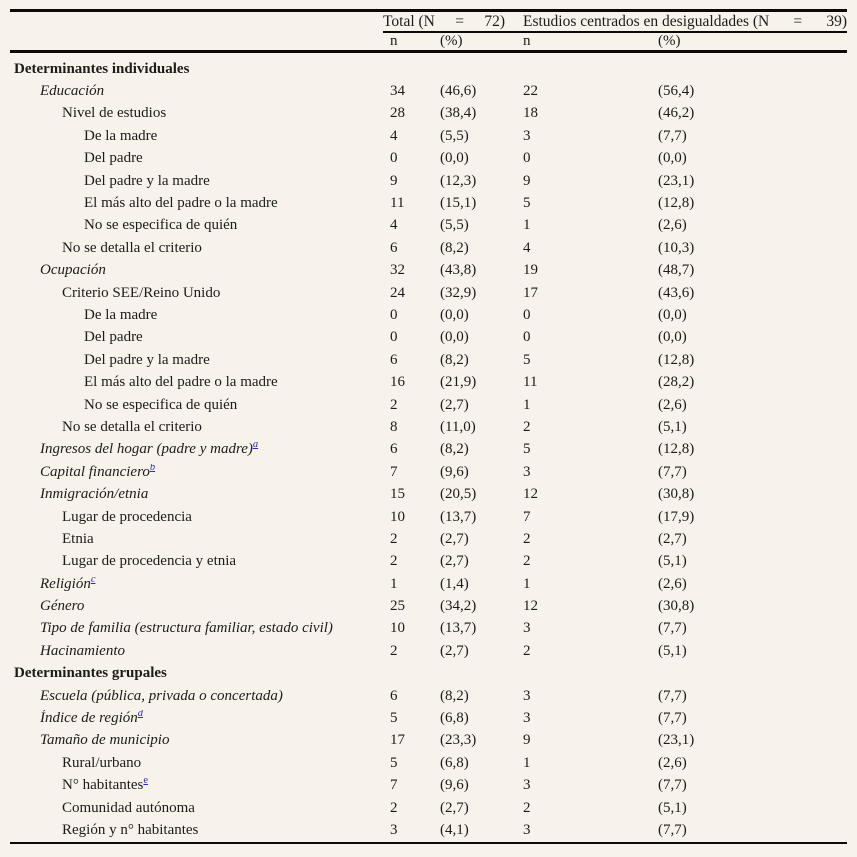 The height and width of the screenshot is (857, 857). Describe the element at coordinates (458, 494) in the screenshot. I see `cell-pct-total: (20,5)` at that location.